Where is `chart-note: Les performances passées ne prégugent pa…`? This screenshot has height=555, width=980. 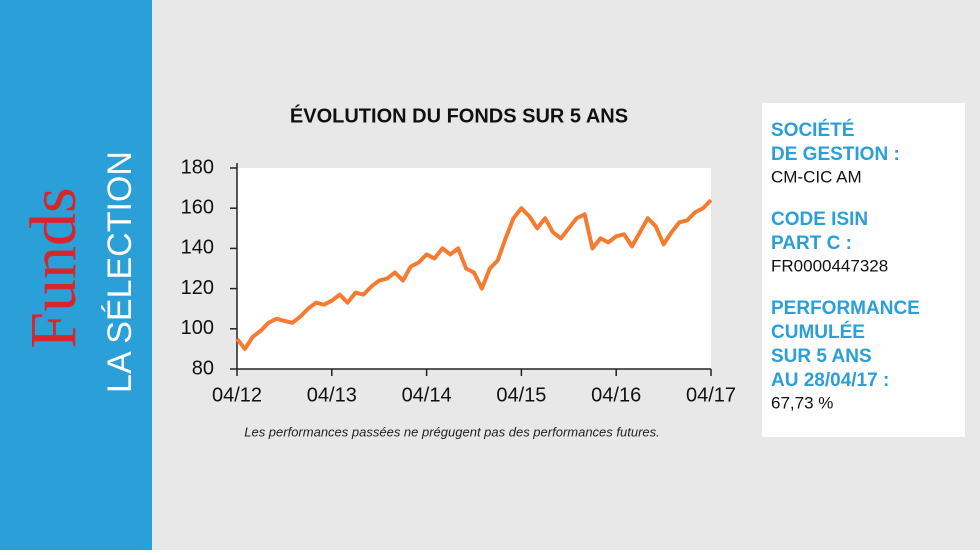
chart-note: Les performances passées ne prégugent pa… is located at coordinates (452, 431).